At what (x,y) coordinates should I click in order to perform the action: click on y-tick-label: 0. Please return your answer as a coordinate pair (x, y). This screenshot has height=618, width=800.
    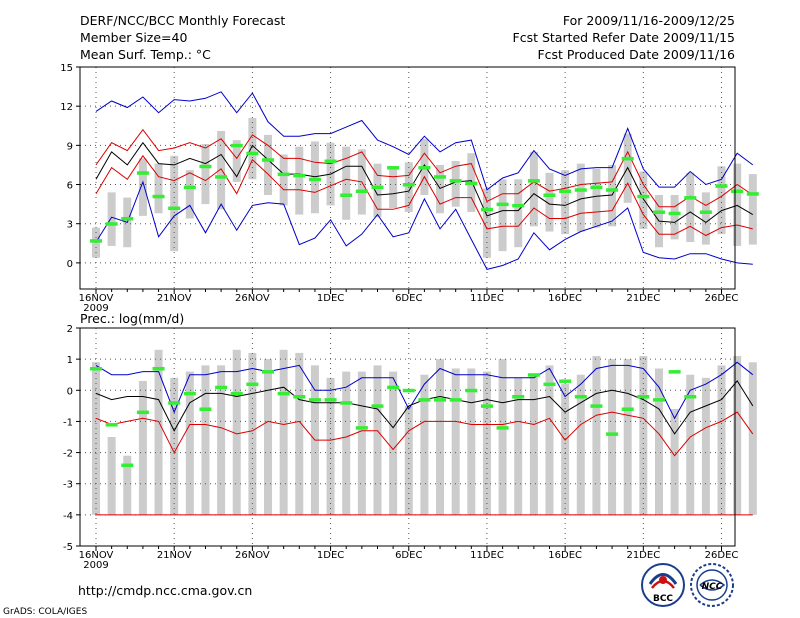
    Looking at the image, I should click on (70, 264).